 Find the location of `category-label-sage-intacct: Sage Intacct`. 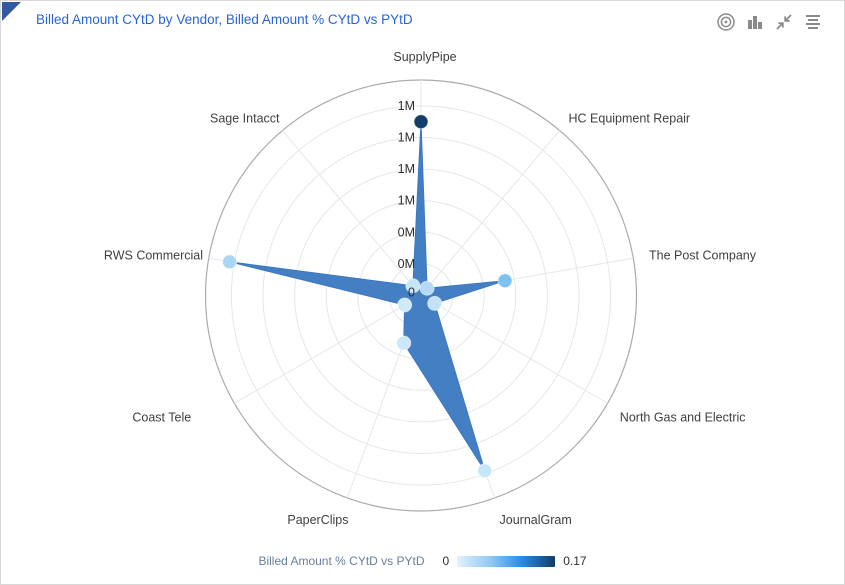

category-label-sage-intacct: Sage Intacct is located at coordinates (245, 119).